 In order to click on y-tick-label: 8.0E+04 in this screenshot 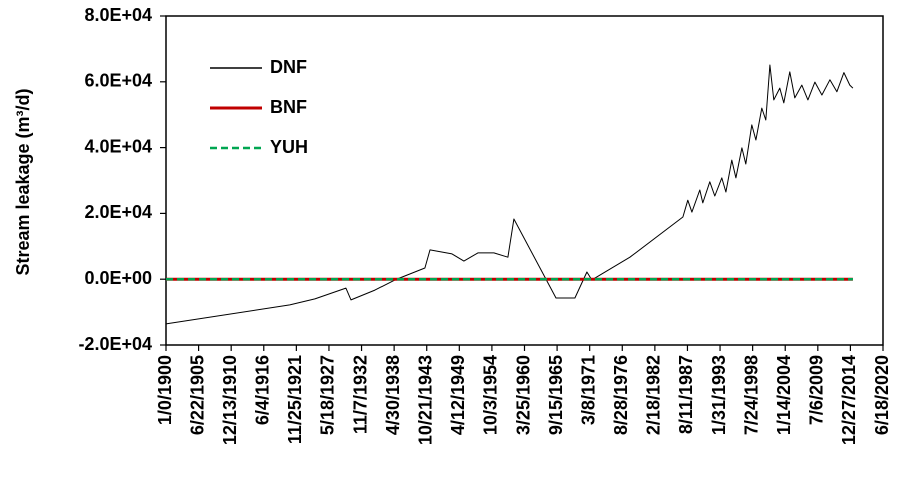, I will do `click(118, 15)`.